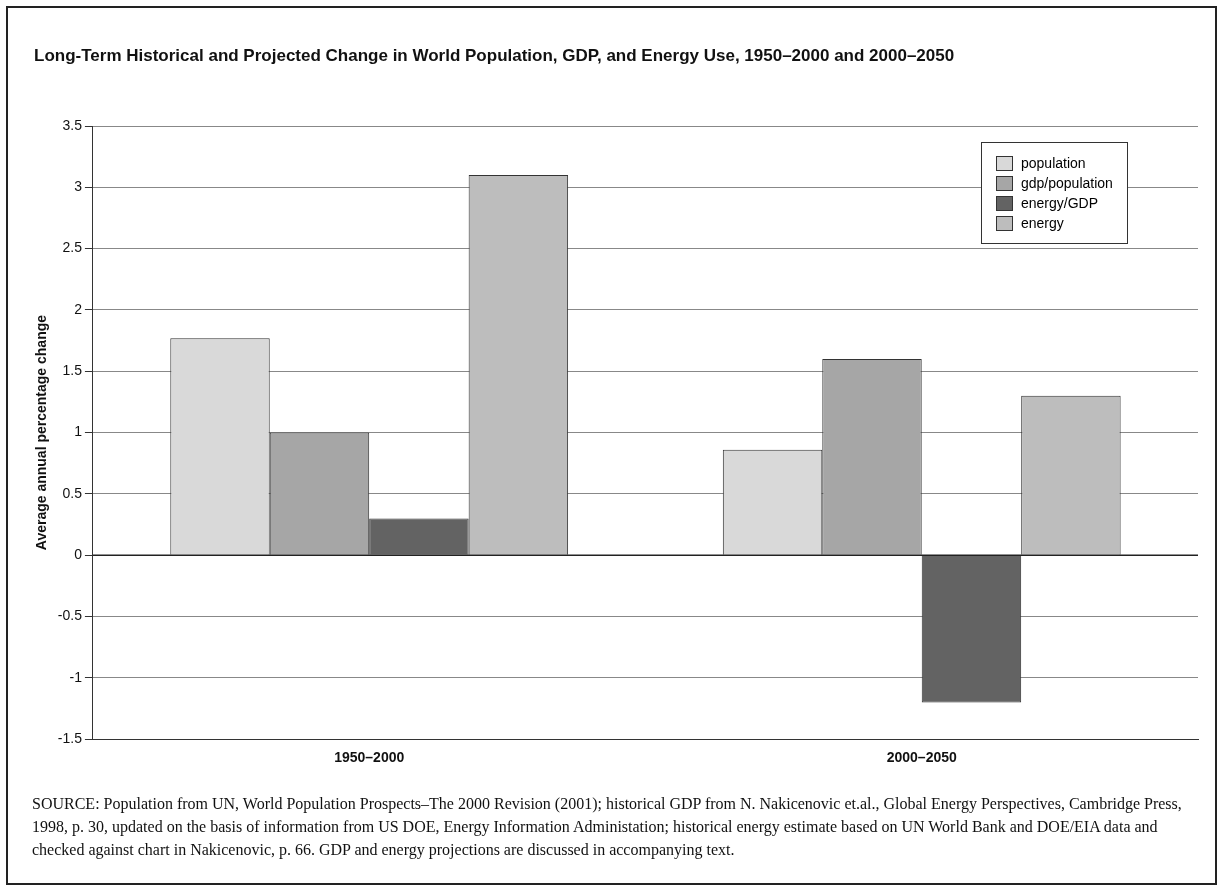 The width and height of the screenshot is (1227, 895). What do you see at coordinates (78, 186) in the screenshot?
I see `y-tick-label: 3` at bounding box center [78, 186].